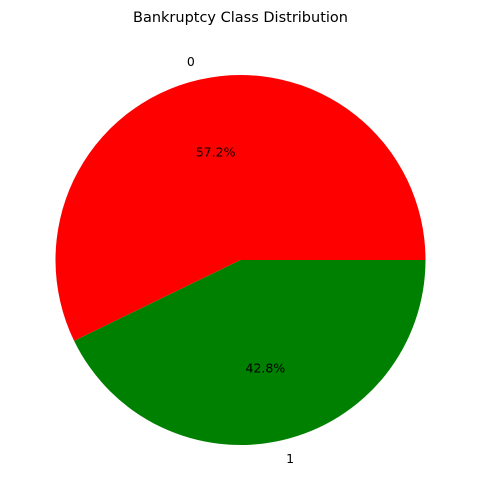 This screenshot has width=481, height=502. What do you see at coordinates (240, 18) in the screenshot?
I see `chart-title: Bankruptcy Class Distribution` at bounding box center [240, 18].